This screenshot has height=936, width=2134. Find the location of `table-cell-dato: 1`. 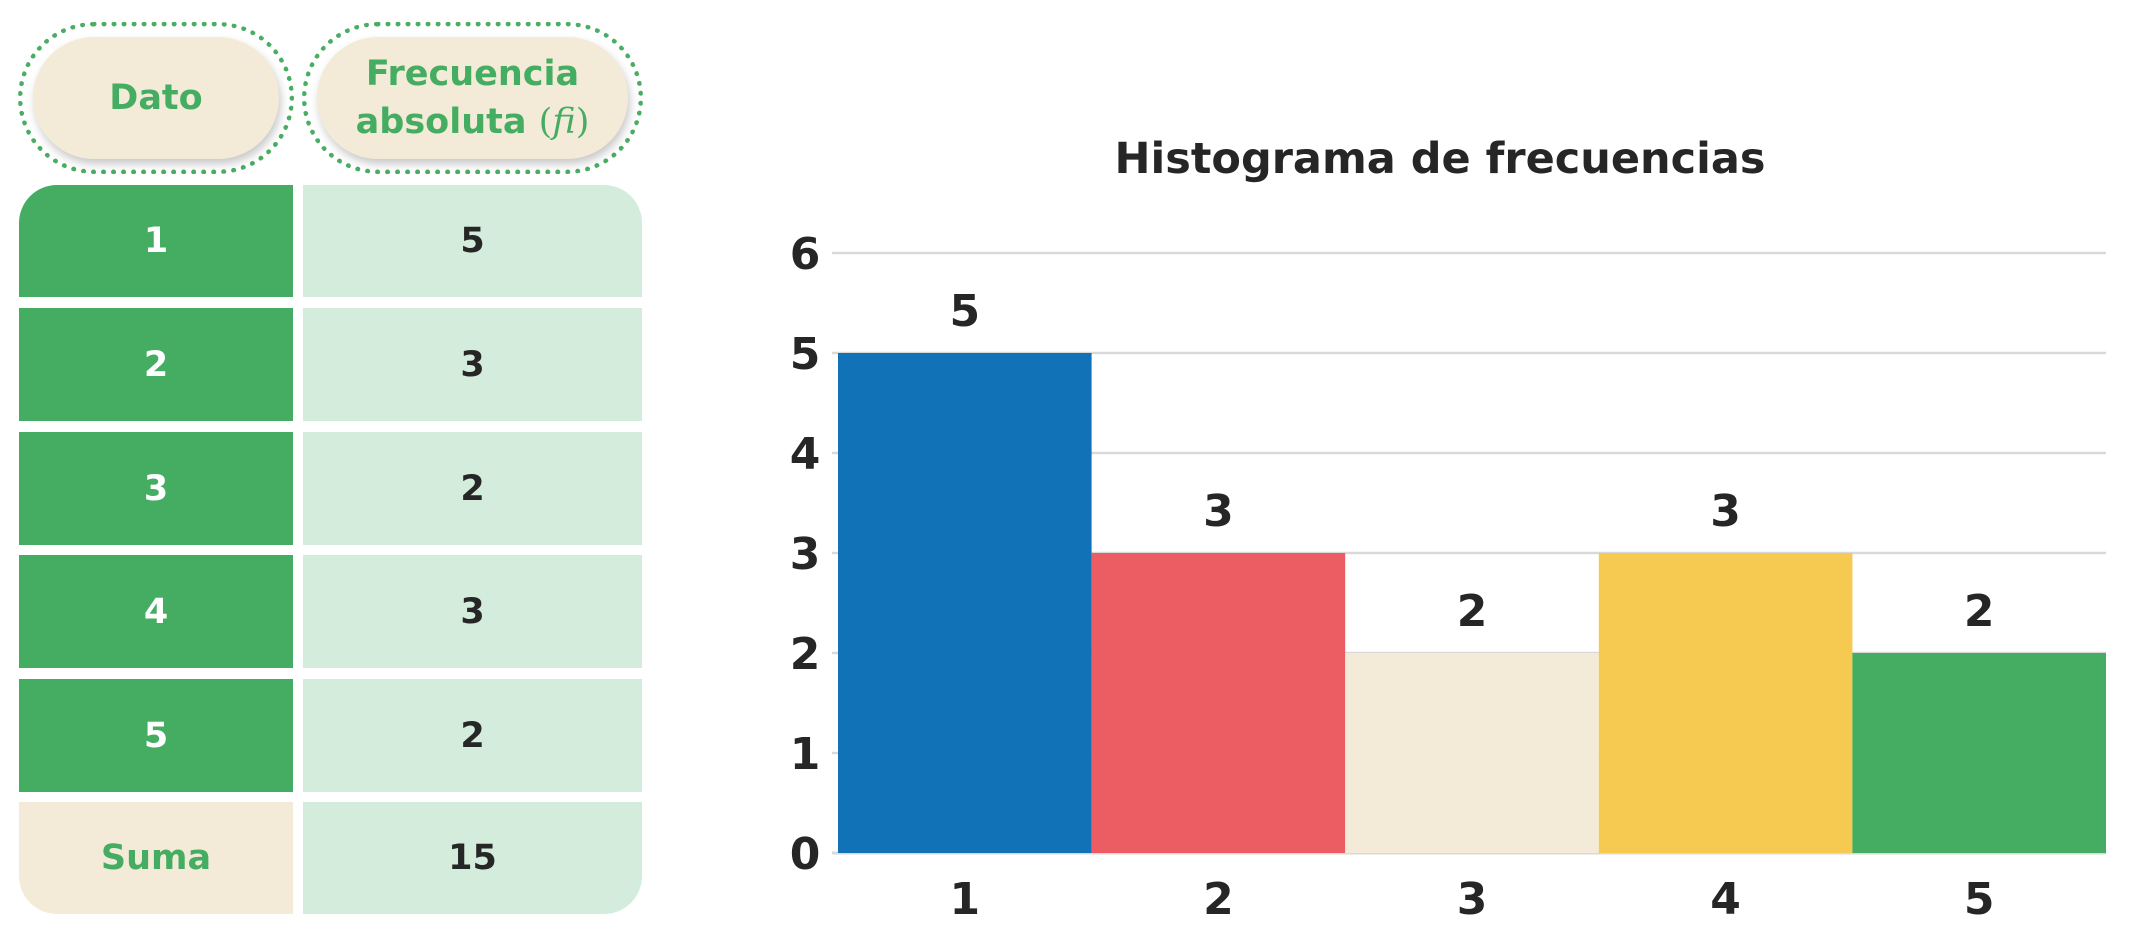

table-cell-dato: 1 is located at coordinates (156, 241).